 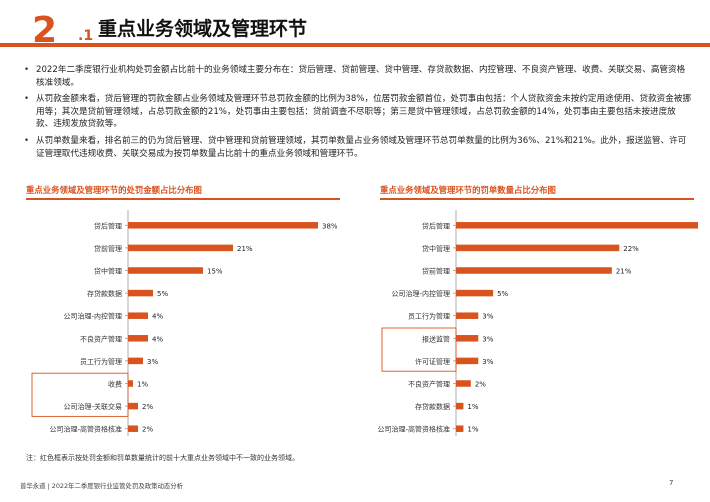 I want to click on category-label: 报送监管, so click(x=436, y=338).